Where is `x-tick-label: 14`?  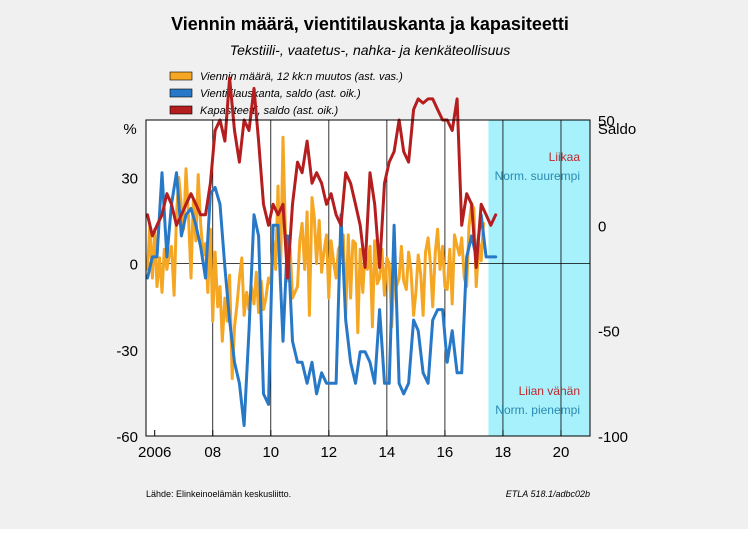
x-tick-label: 14 is located at coordinates (387, 452).